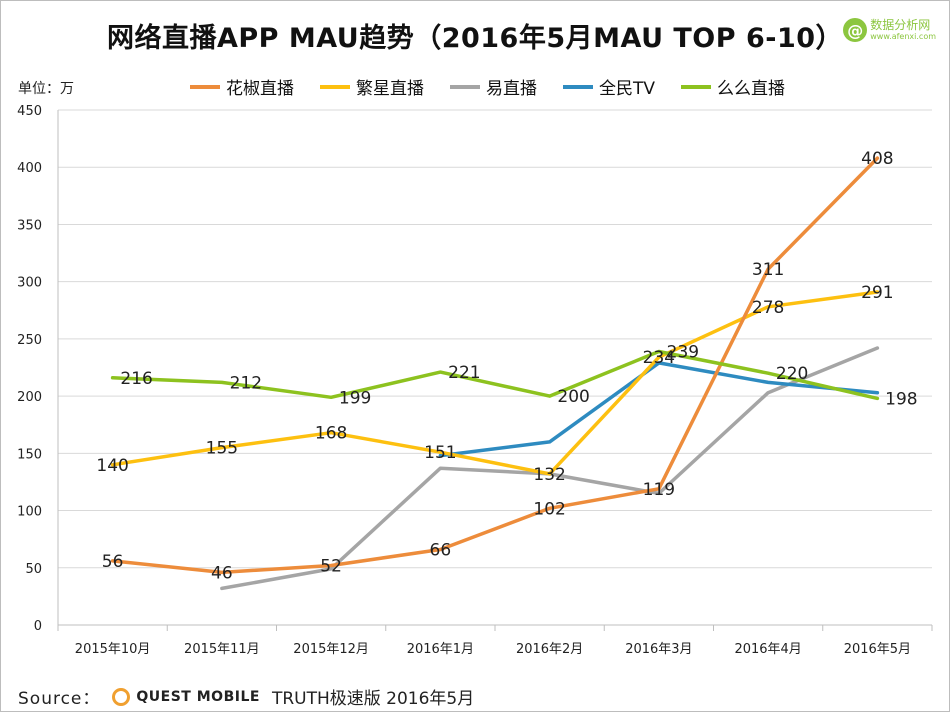 This screenshot has width=950, height=712. Describe the element at coordinates (113, 562) in the screenshot. I see `data-label: 56` at that location.